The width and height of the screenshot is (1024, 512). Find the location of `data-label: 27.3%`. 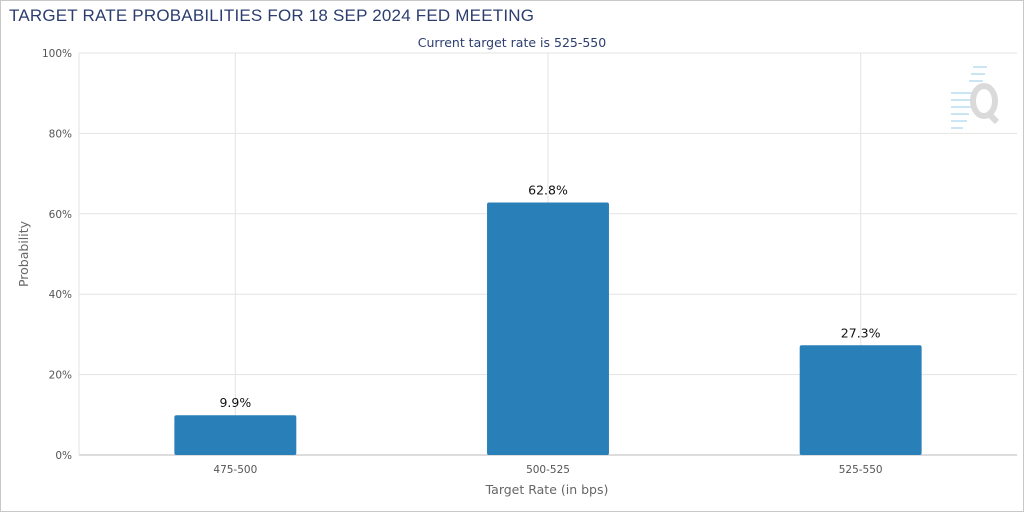

data-label: 27.3% is located at coordinates (861, 332).